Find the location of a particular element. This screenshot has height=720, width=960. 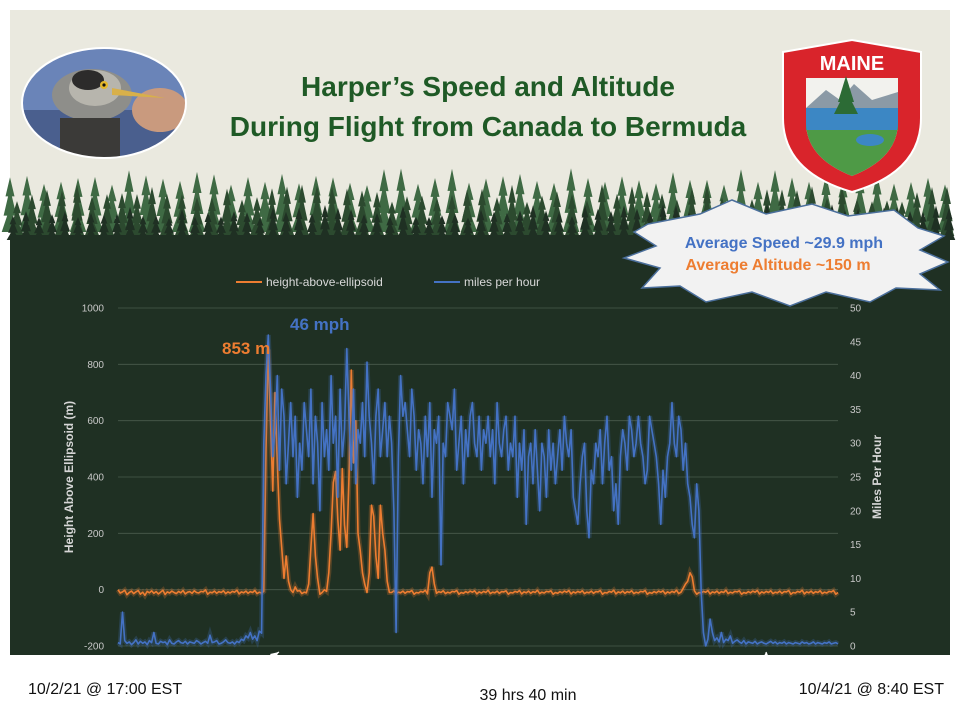

legend: height-above-ellipsoid miles per hour is located at coordinates (388, 282).